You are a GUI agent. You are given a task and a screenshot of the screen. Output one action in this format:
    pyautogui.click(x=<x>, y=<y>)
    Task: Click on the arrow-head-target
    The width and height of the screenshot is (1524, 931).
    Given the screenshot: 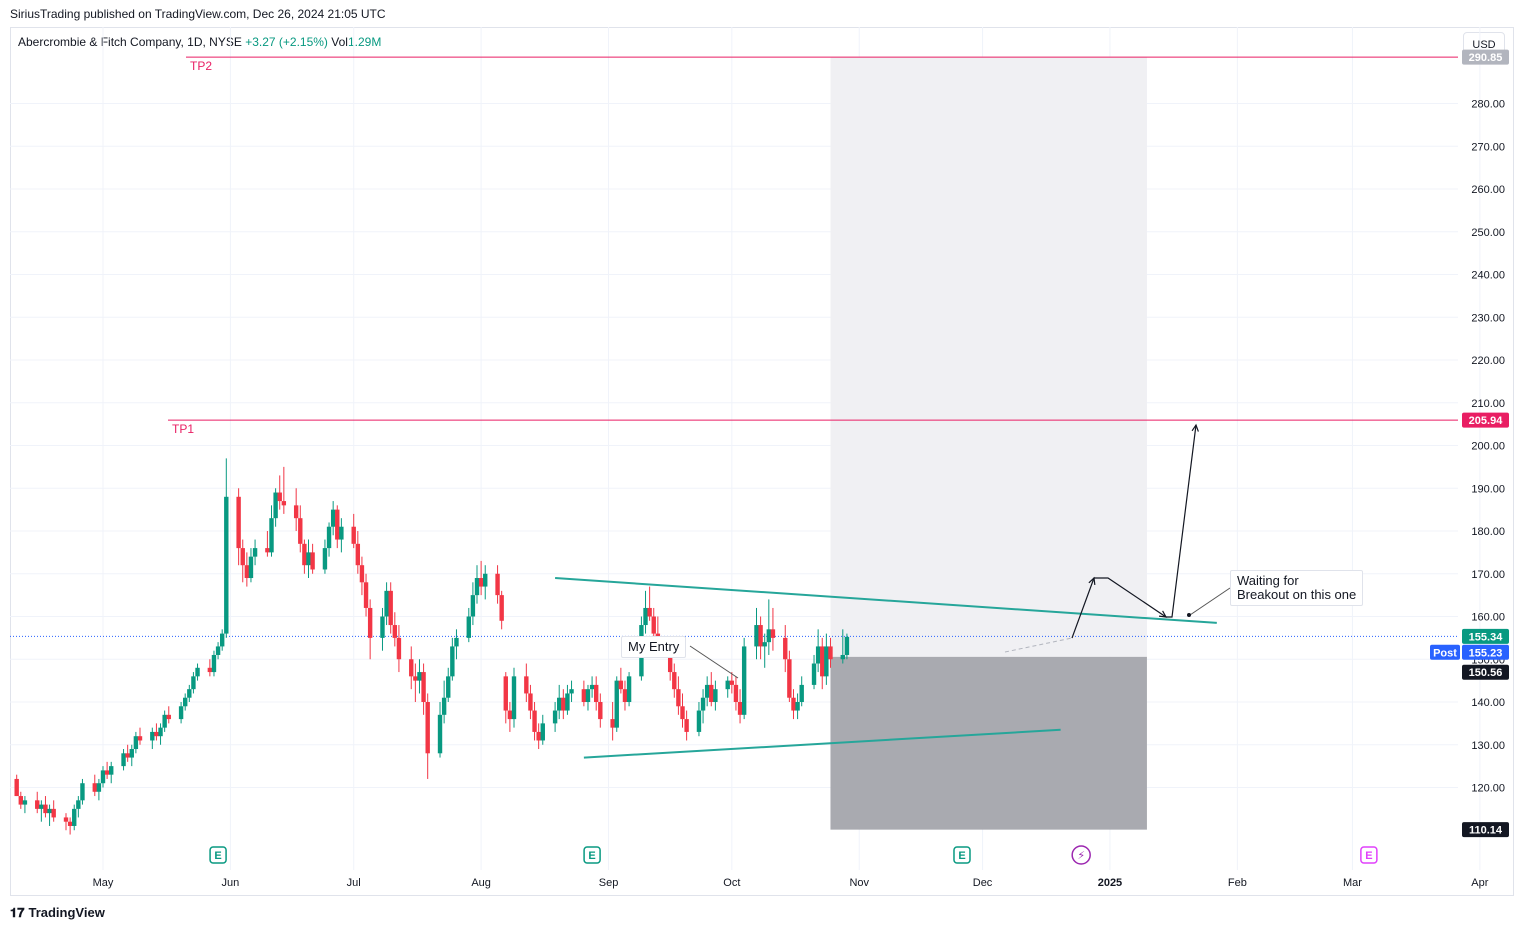 What is the action you would take?
    pyautogui.click(x=1195, y=427)
    